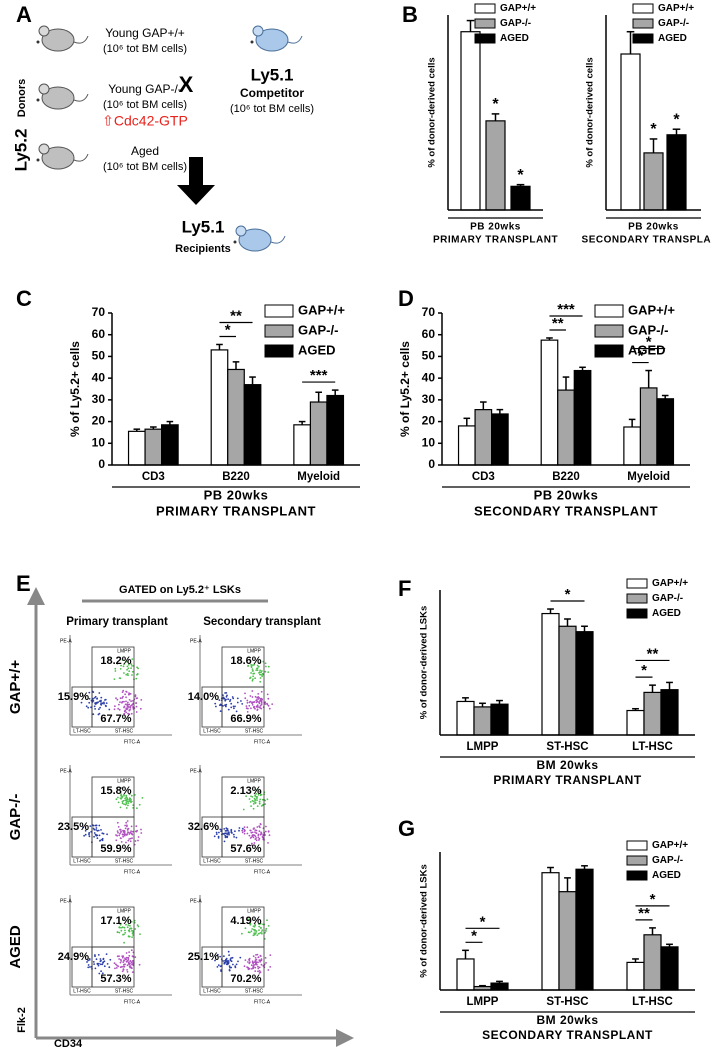 The width and height of the screenshot is (711, 1050). Describe the element at coordinates (145, 121) in the screenshot. I see `donor-note: ⇧Cdc42-GTP` at that location.